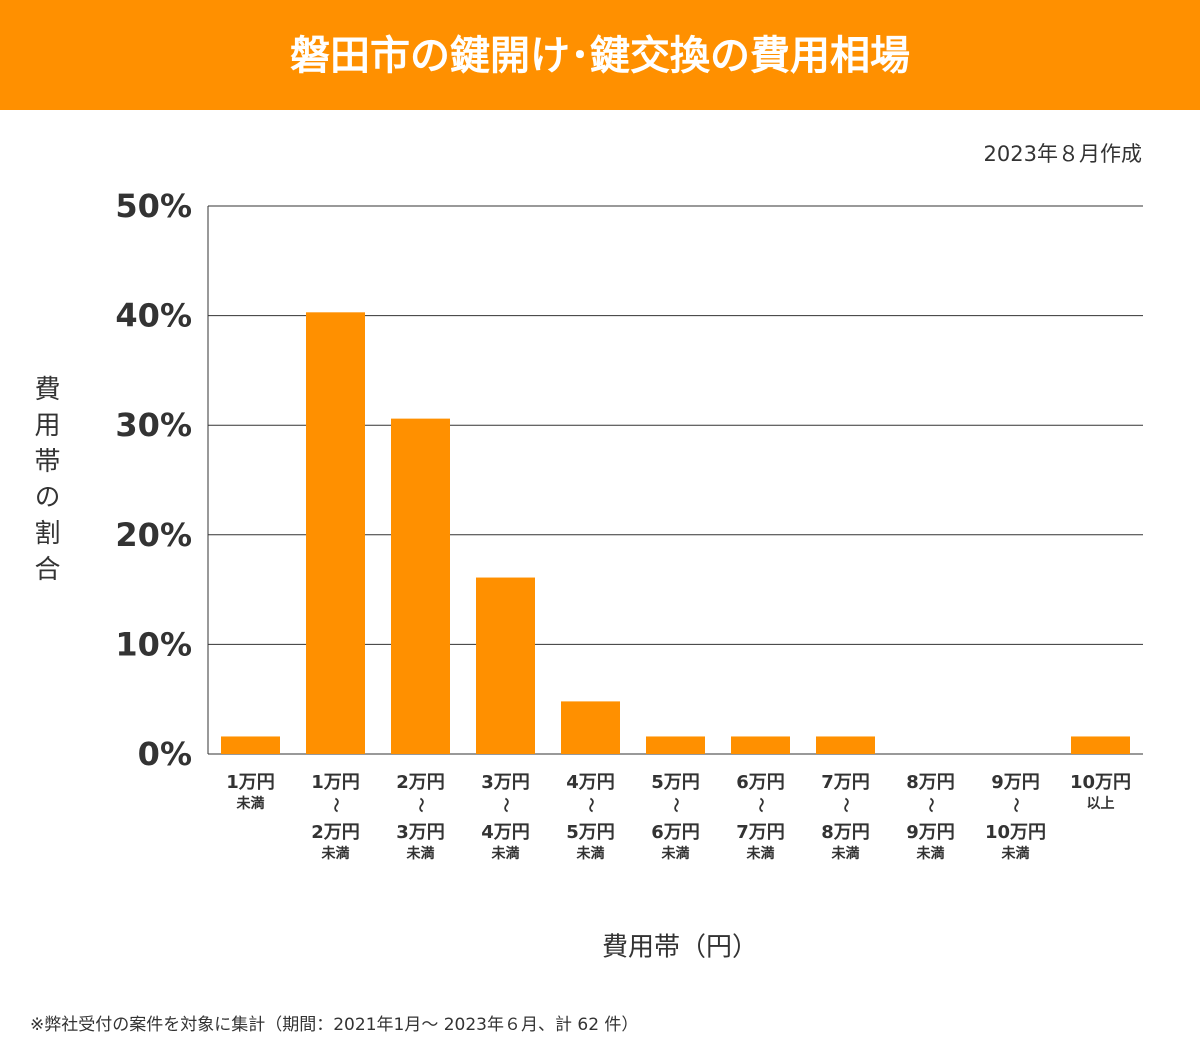 This screenshot has width=1200, height=1041. Describe the element at coordinates (45, 483) in the screenshot. I see `y-axis-label: 費用帯の割合` at that location.